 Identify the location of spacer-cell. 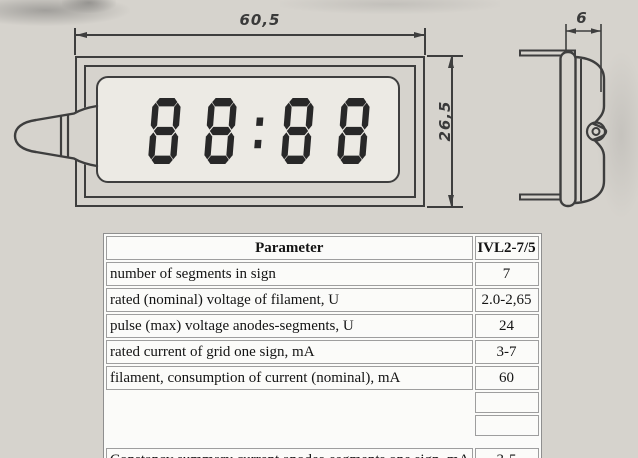
(322, 442).